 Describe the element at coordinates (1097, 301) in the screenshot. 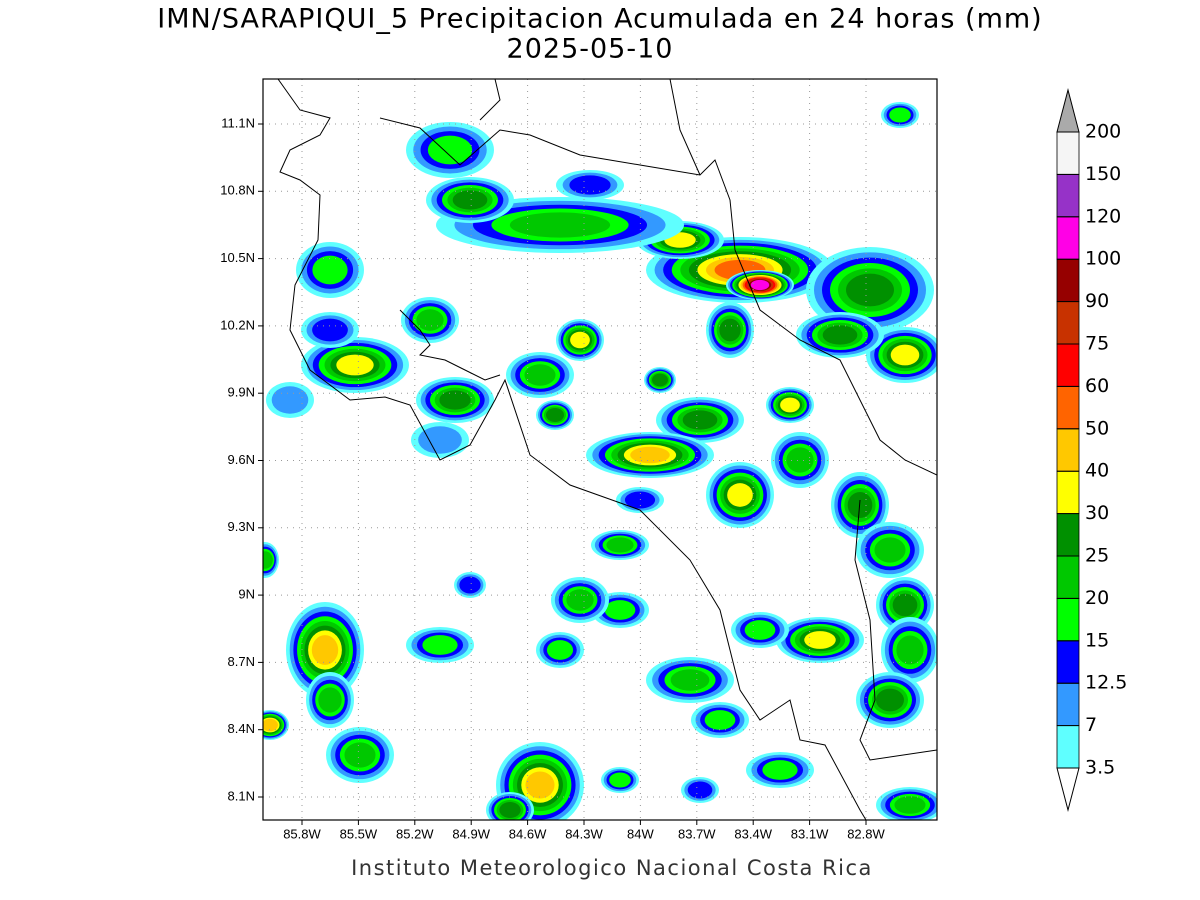

I see `colorbar-label: 90` at that location.